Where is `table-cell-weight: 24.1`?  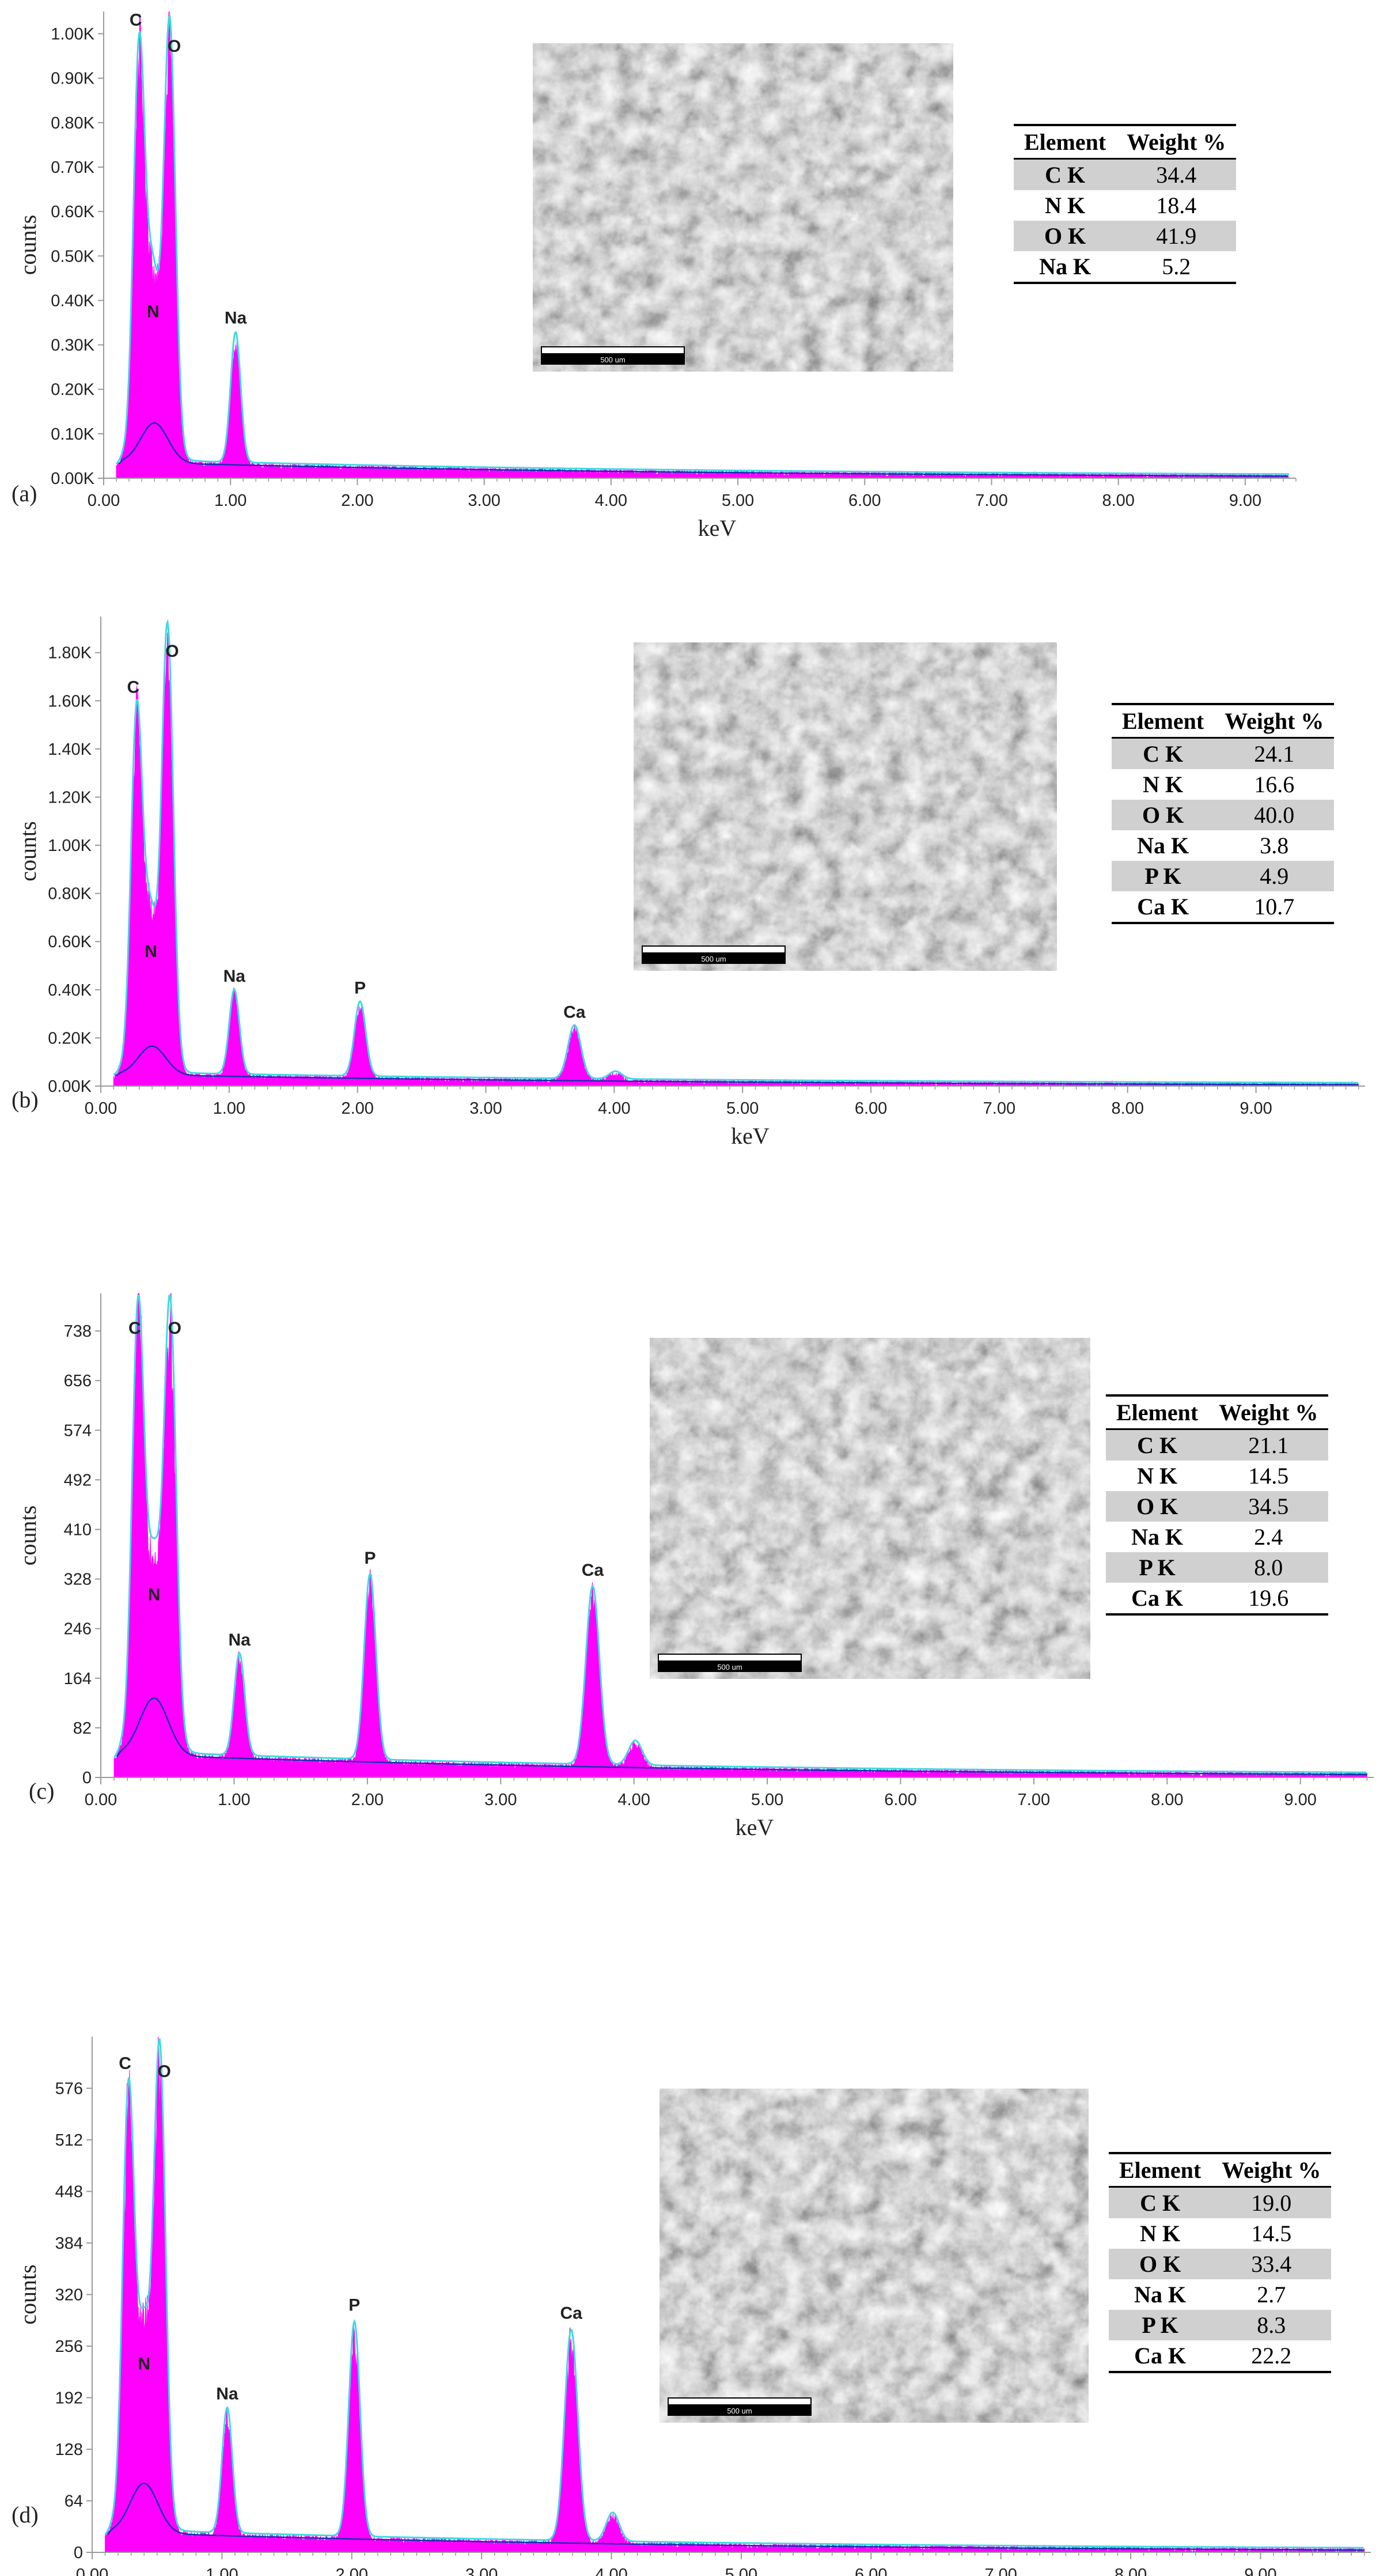
table-cell-weight: 24.1 is located at coordinates (1274, 753).